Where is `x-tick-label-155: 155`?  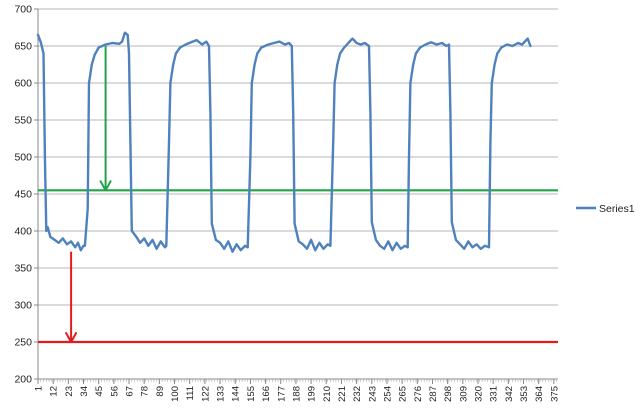
x-tick-label-155: 155 is located at coordinates (251, 394).